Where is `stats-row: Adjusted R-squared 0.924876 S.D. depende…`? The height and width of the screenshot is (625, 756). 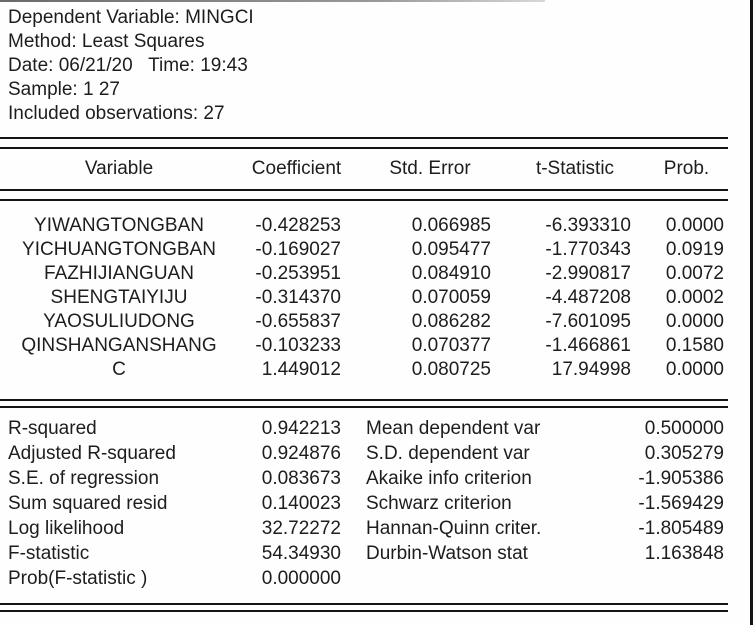
stats-row: Adjusted R-squared 0.924876 S.D. depende… is located at coordinates (364, 453).